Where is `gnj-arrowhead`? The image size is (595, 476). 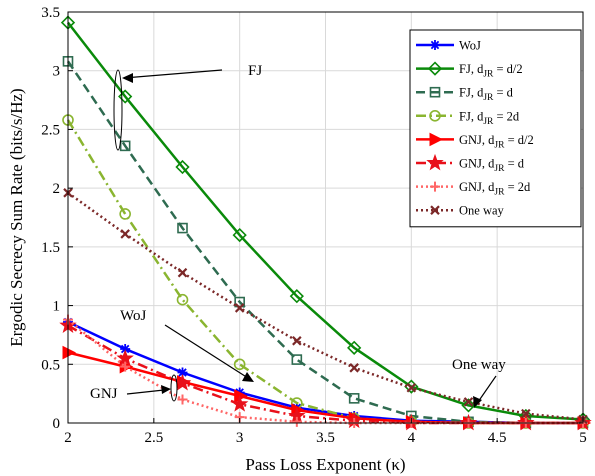 gnj-arrowhead is located at coordinates (166, 389).